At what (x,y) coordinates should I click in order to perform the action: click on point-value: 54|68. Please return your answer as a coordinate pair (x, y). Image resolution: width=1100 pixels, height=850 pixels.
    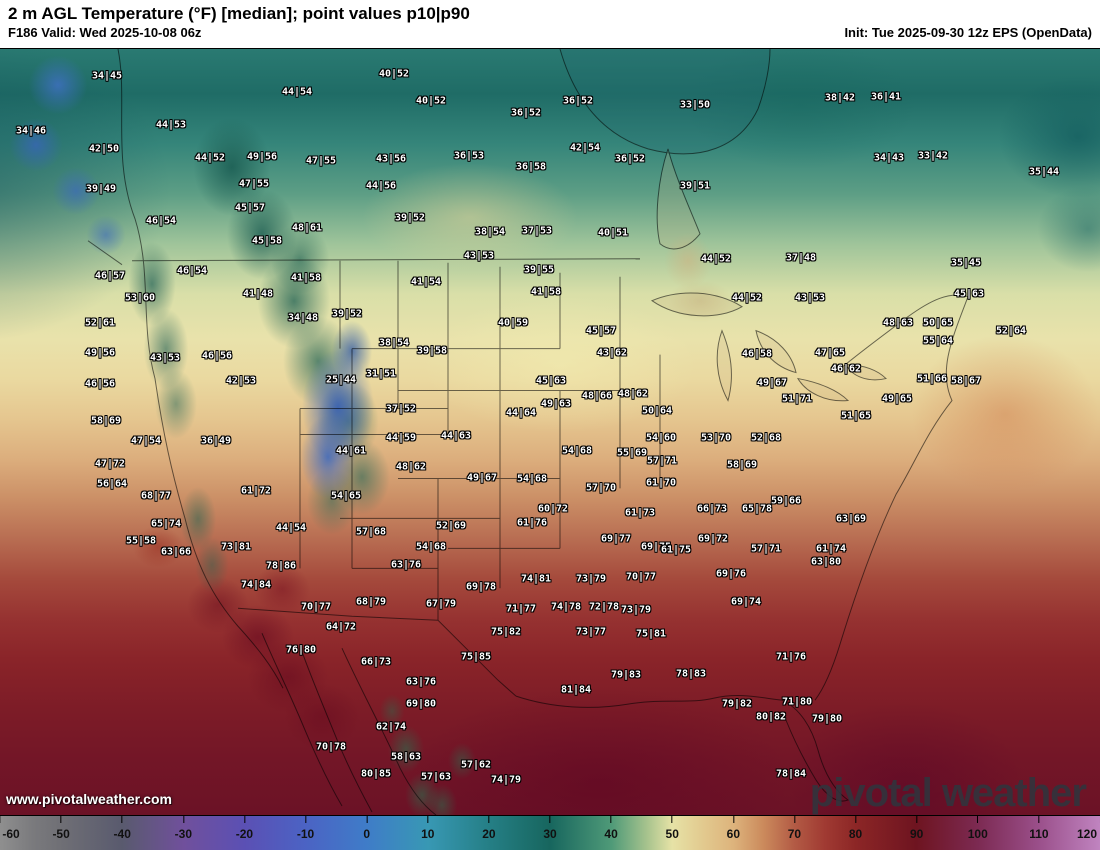
    Looking at the image, I should click on (532, 479).